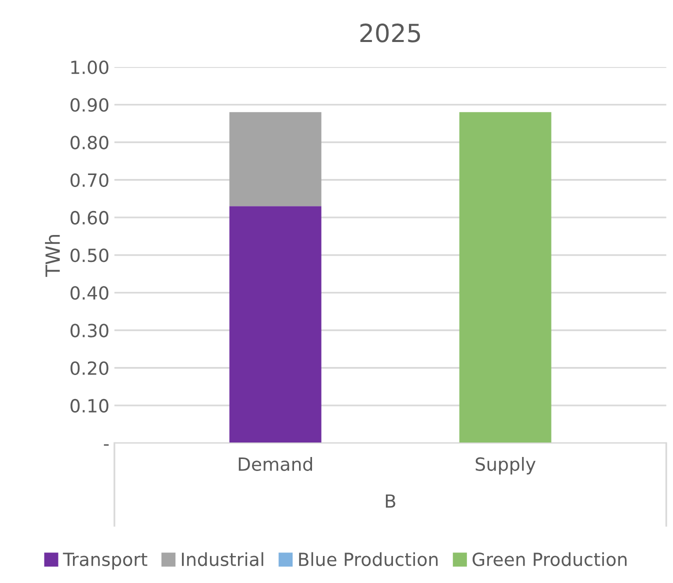 This screenshot has height=583, width=673. I want to click on y-tick-label: 0.80, so click(89, 143).